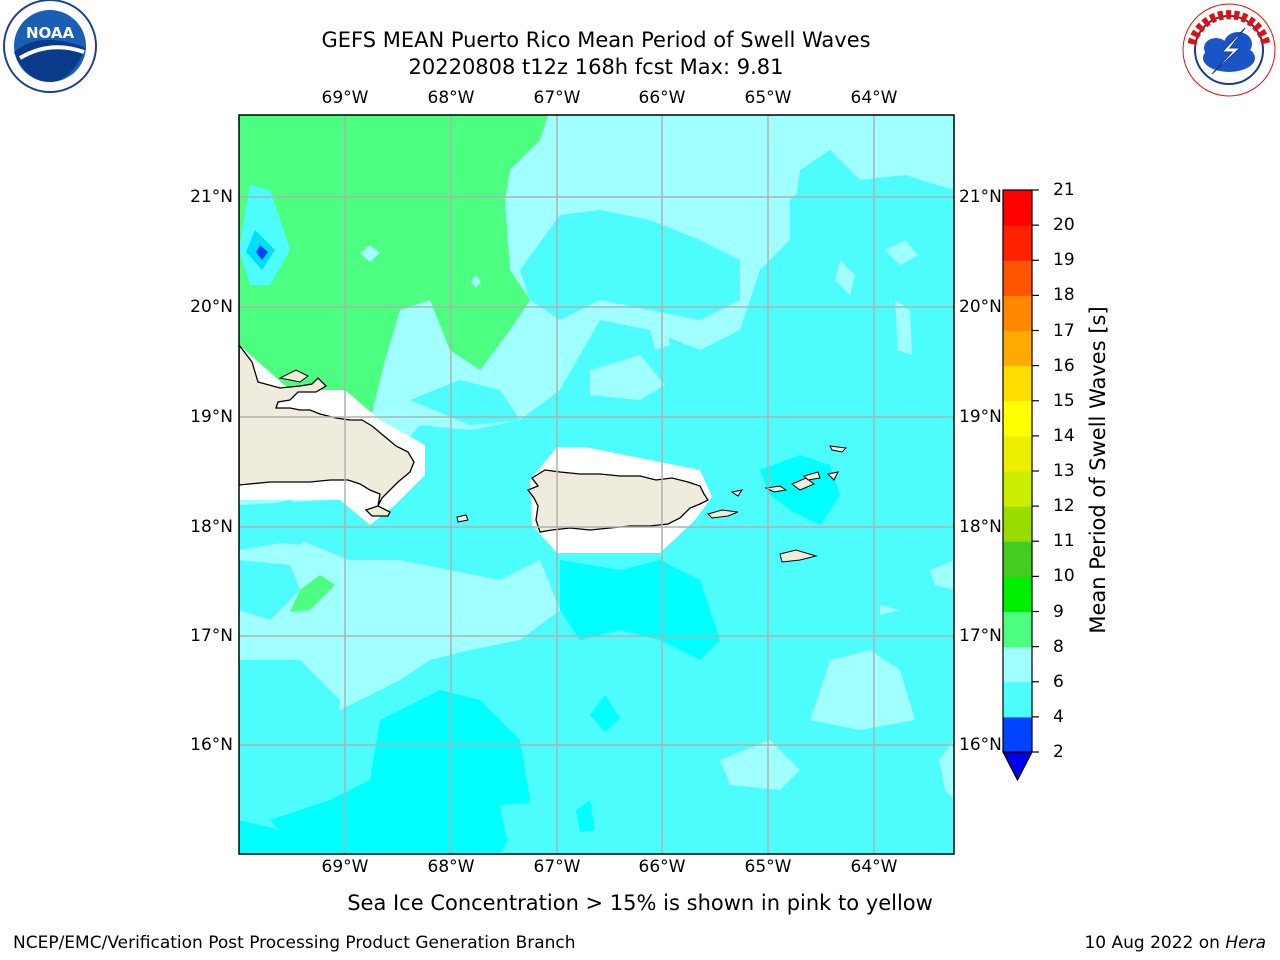 The width and height of the screenshot is (1280, 960). What do you see at coordinates (1058, 611) in the screenshot?
I see `colorbar-tick-label: 9` at bounding box center [1058, 611].